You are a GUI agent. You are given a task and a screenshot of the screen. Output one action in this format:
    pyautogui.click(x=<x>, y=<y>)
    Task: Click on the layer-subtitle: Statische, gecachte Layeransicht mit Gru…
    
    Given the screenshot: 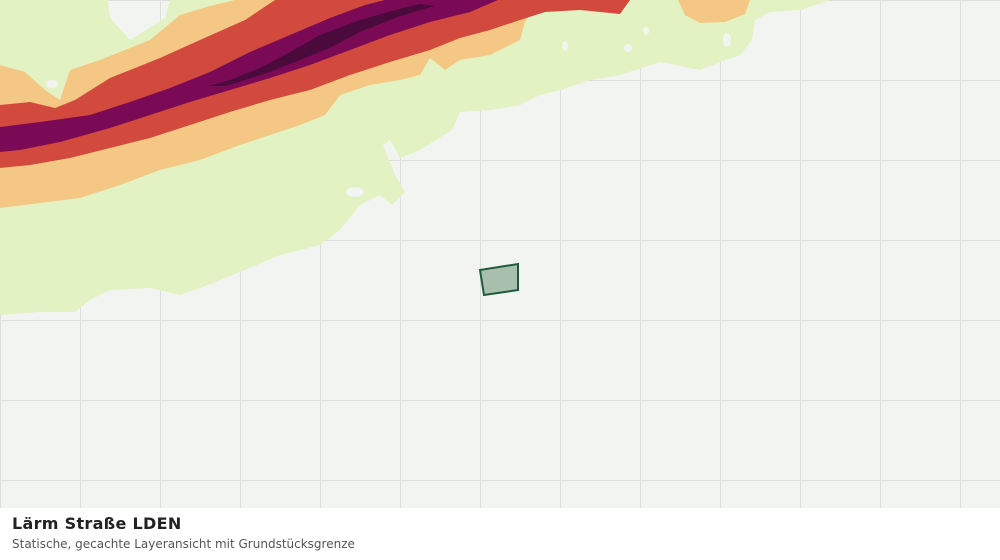 What is the action you would take?
    pyautogui.click(x=183, y=544)
    